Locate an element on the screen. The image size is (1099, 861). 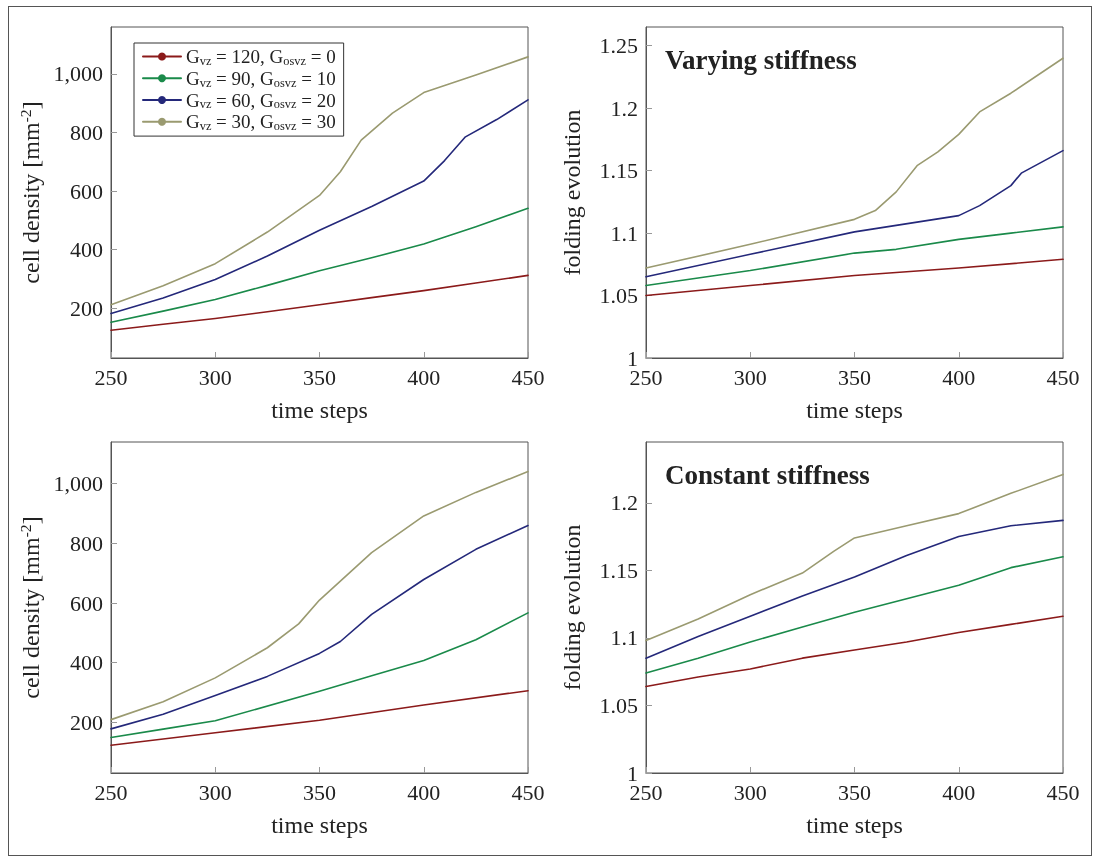
text: Constant stiffness is located at coordinates (767, 474).